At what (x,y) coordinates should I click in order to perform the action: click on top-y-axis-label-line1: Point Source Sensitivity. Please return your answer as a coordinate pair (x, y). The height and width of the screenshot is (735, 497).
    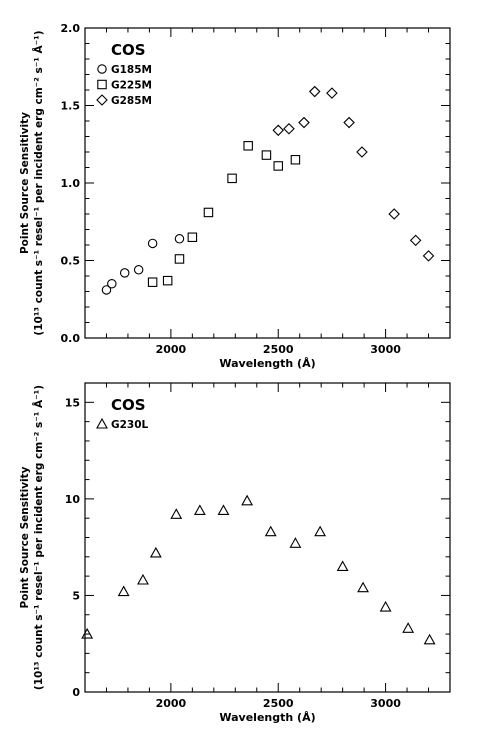
    Looking at the image, I should click on (25, 183).